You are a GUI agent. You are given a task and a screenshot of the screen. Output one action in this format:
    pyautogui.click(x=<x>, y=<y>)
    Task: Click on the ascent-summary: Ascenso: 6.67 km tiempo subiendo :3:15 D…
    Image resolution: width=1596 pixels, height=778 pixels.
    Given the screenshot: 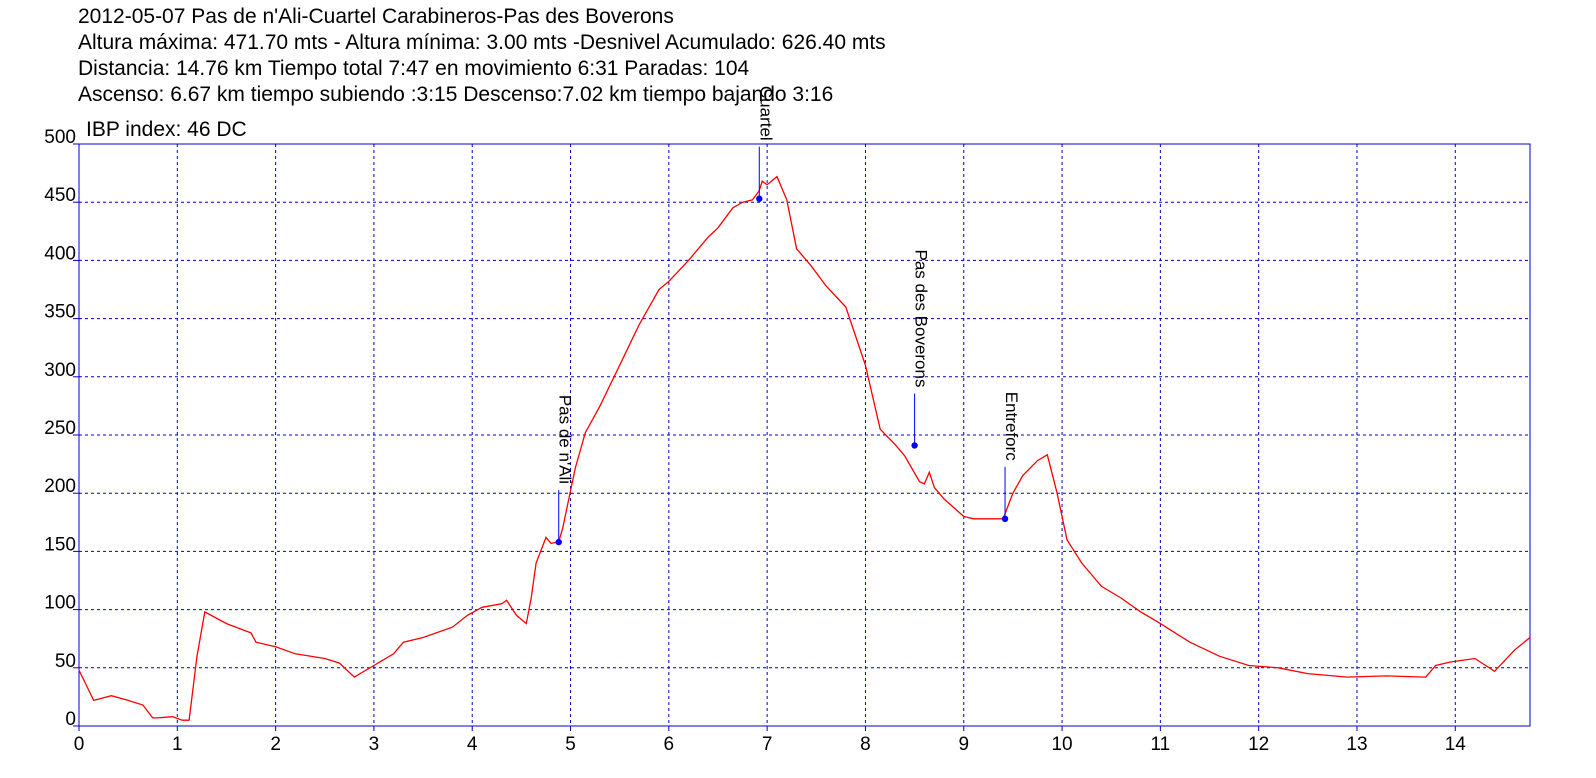 What is the action you would take?
    pyautogui.click(x=456, y=94)
    